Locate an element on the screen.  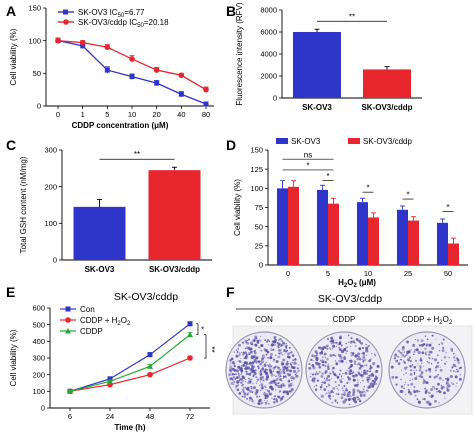
chart-b-y-tick-label: 6000 is located at coordinates (268, 32).